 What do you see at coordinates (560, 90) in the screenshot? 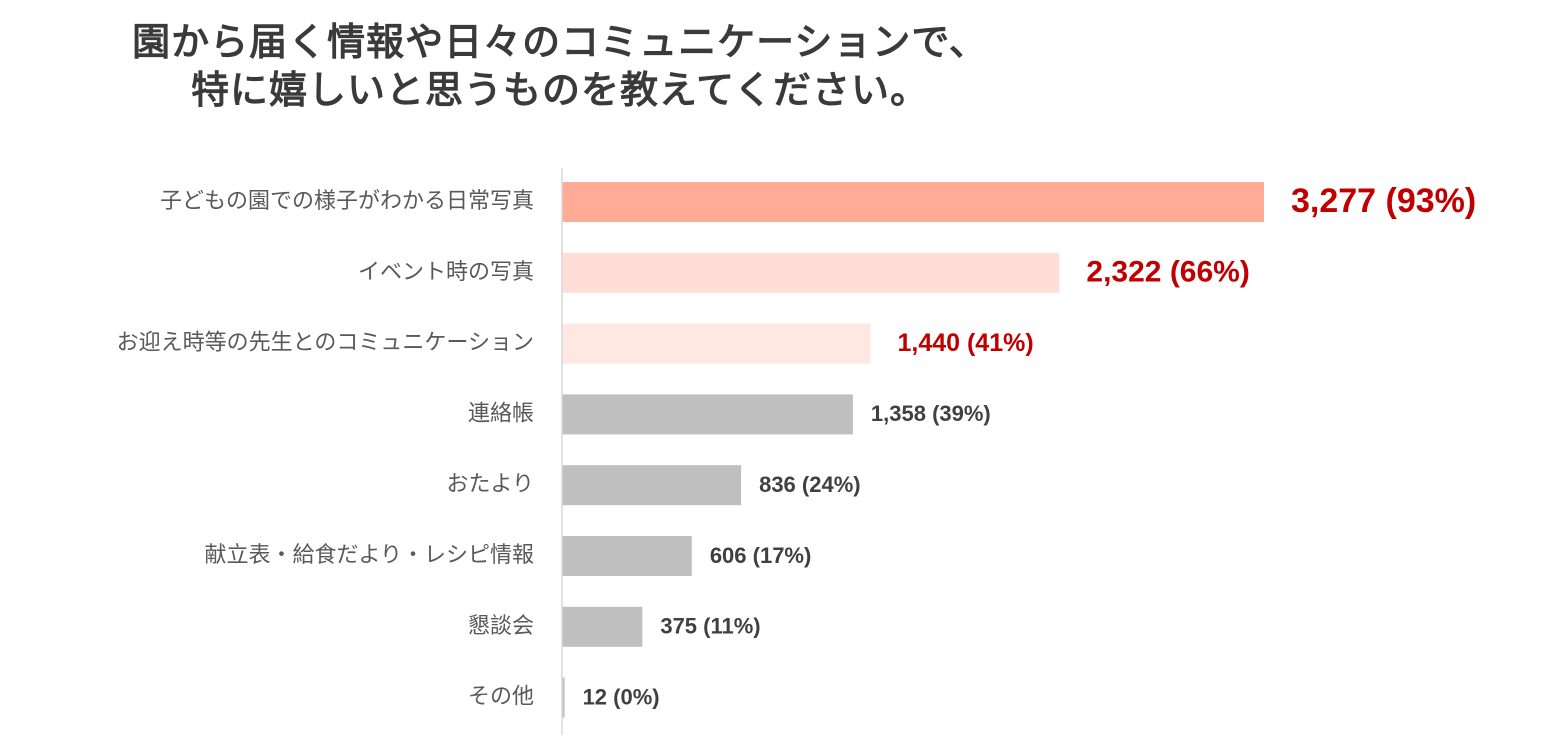
I see `chart-title-line-2: 特に嬉しいと思うものを教えてください。` at bounding box center [560, 90].